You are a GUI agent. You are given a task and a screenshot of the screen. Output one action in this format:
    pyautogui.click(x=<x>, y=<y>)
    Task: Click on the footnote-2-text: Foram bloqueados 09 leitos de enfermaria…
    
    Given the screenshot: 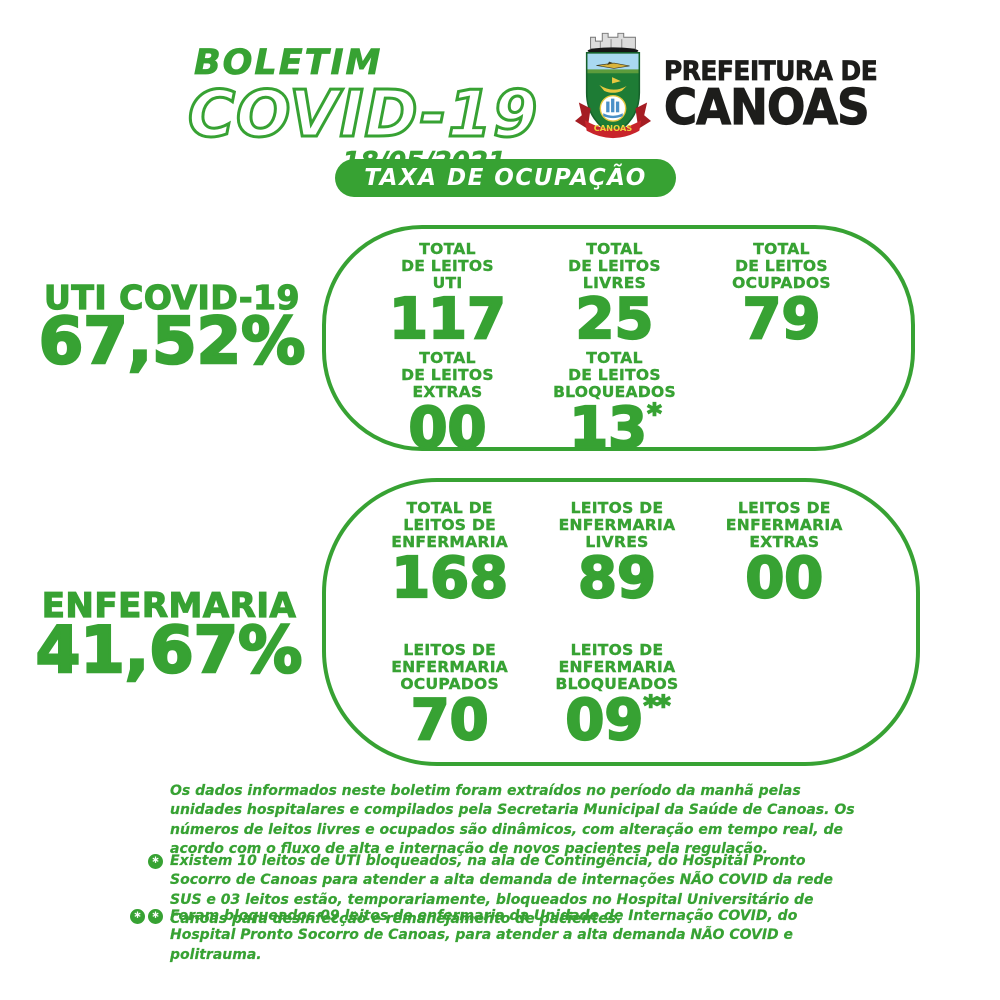 What is the action you would take?
    pyautogui.click(x=484, y=935)
    